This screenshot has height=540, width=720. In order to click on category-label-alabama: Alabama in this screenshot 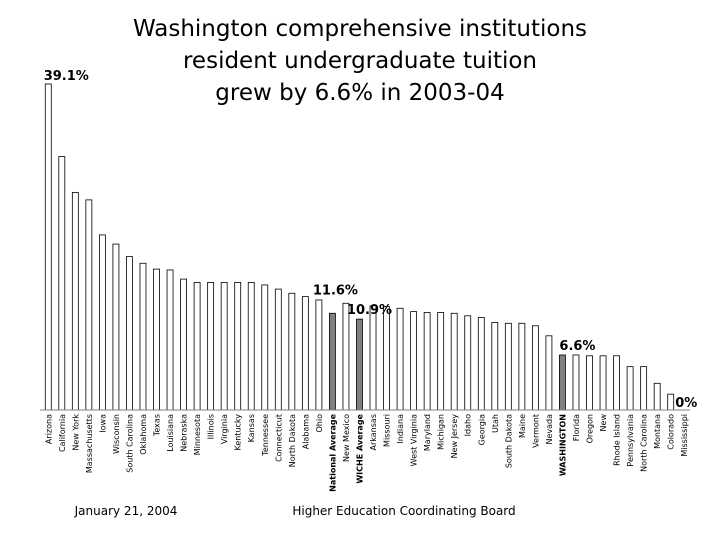, I will do `click(305, 431)`.